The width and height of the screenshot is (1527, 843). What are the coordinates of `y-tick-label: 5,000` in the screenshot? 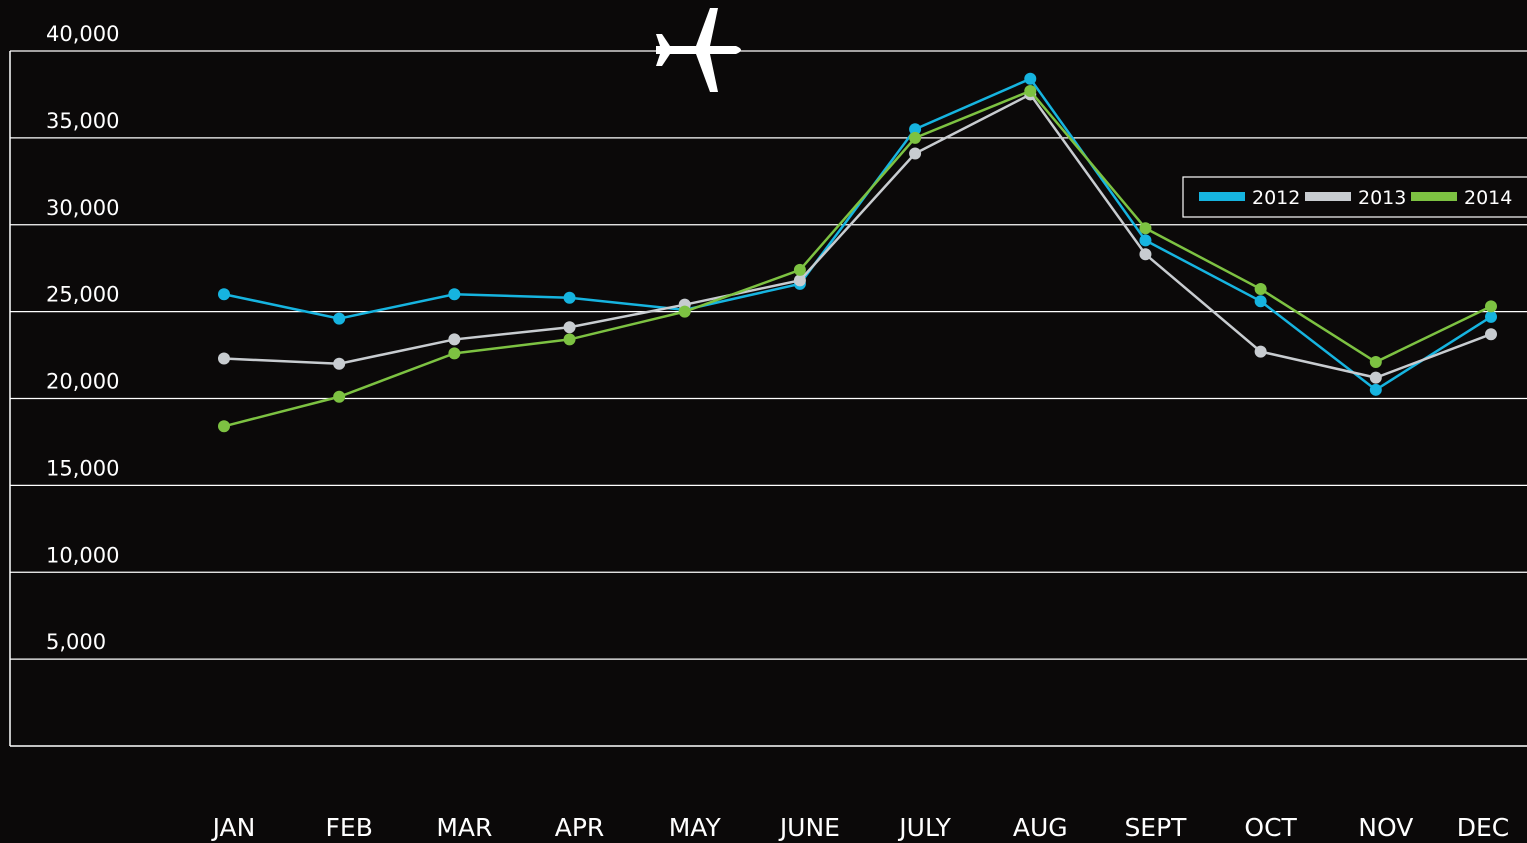 It's located at (76, 642).